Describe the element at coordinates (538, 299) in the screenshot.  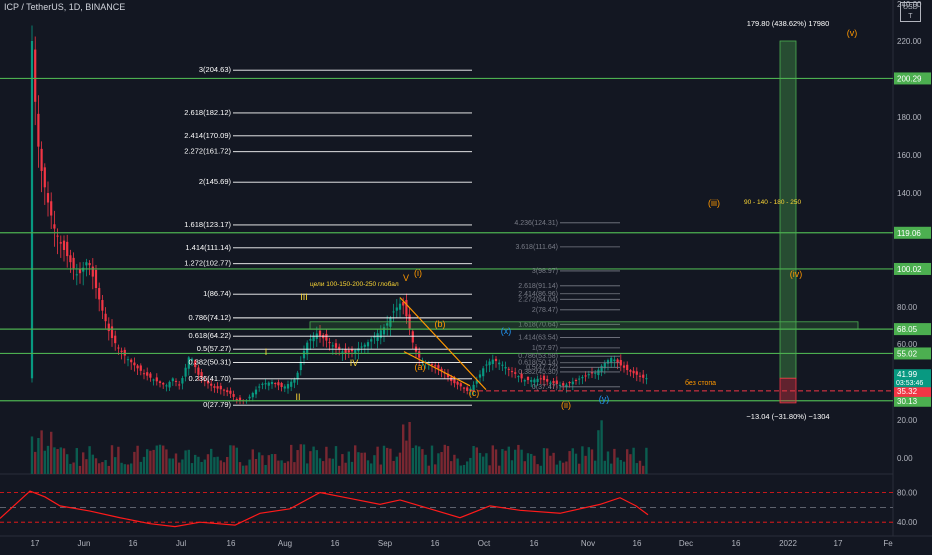
I see `fib-right-label: 2.272(84.04)` at that location.